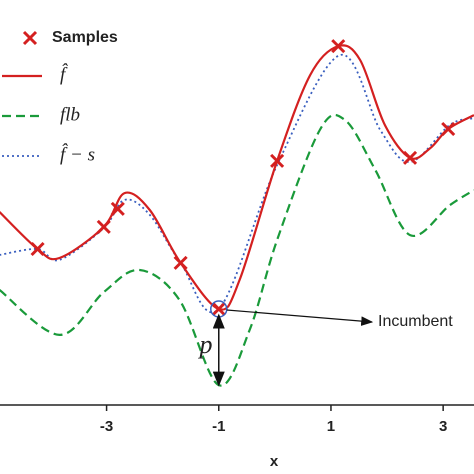  Describe the element at coordinates (415, 321) in the screenshot. I see `incumbent-label: Incumbent` at that location.